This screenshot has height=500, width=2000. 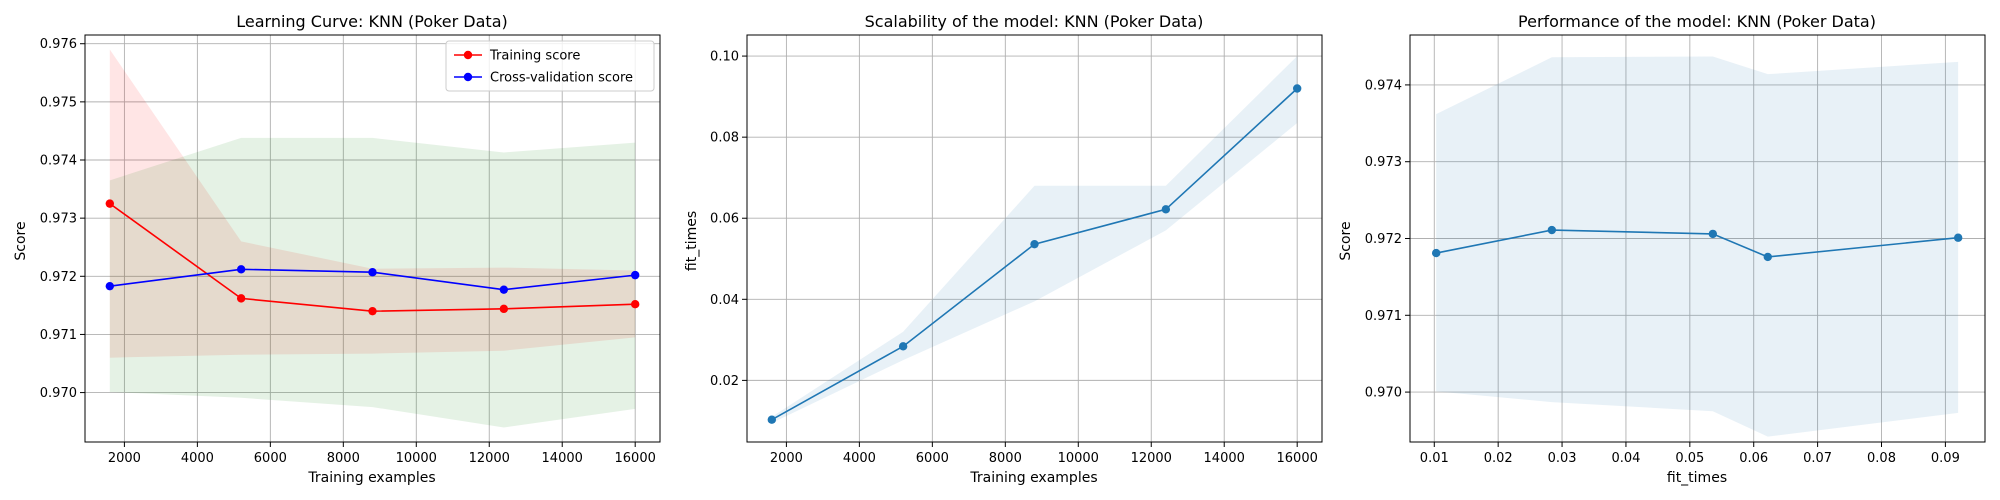 I want to click on learning-curve-ytick-label-5: 0.975, so click(x=58, y=102).